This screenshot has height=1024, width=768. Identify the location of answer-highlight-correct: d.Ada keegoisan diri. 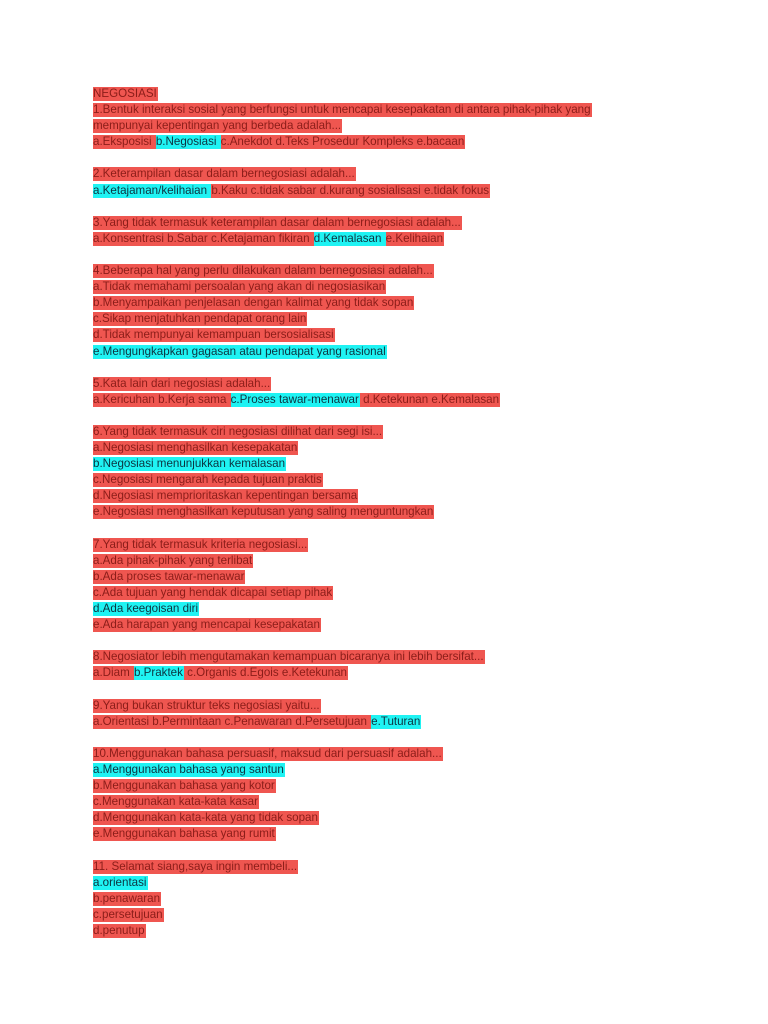
(146, 609).